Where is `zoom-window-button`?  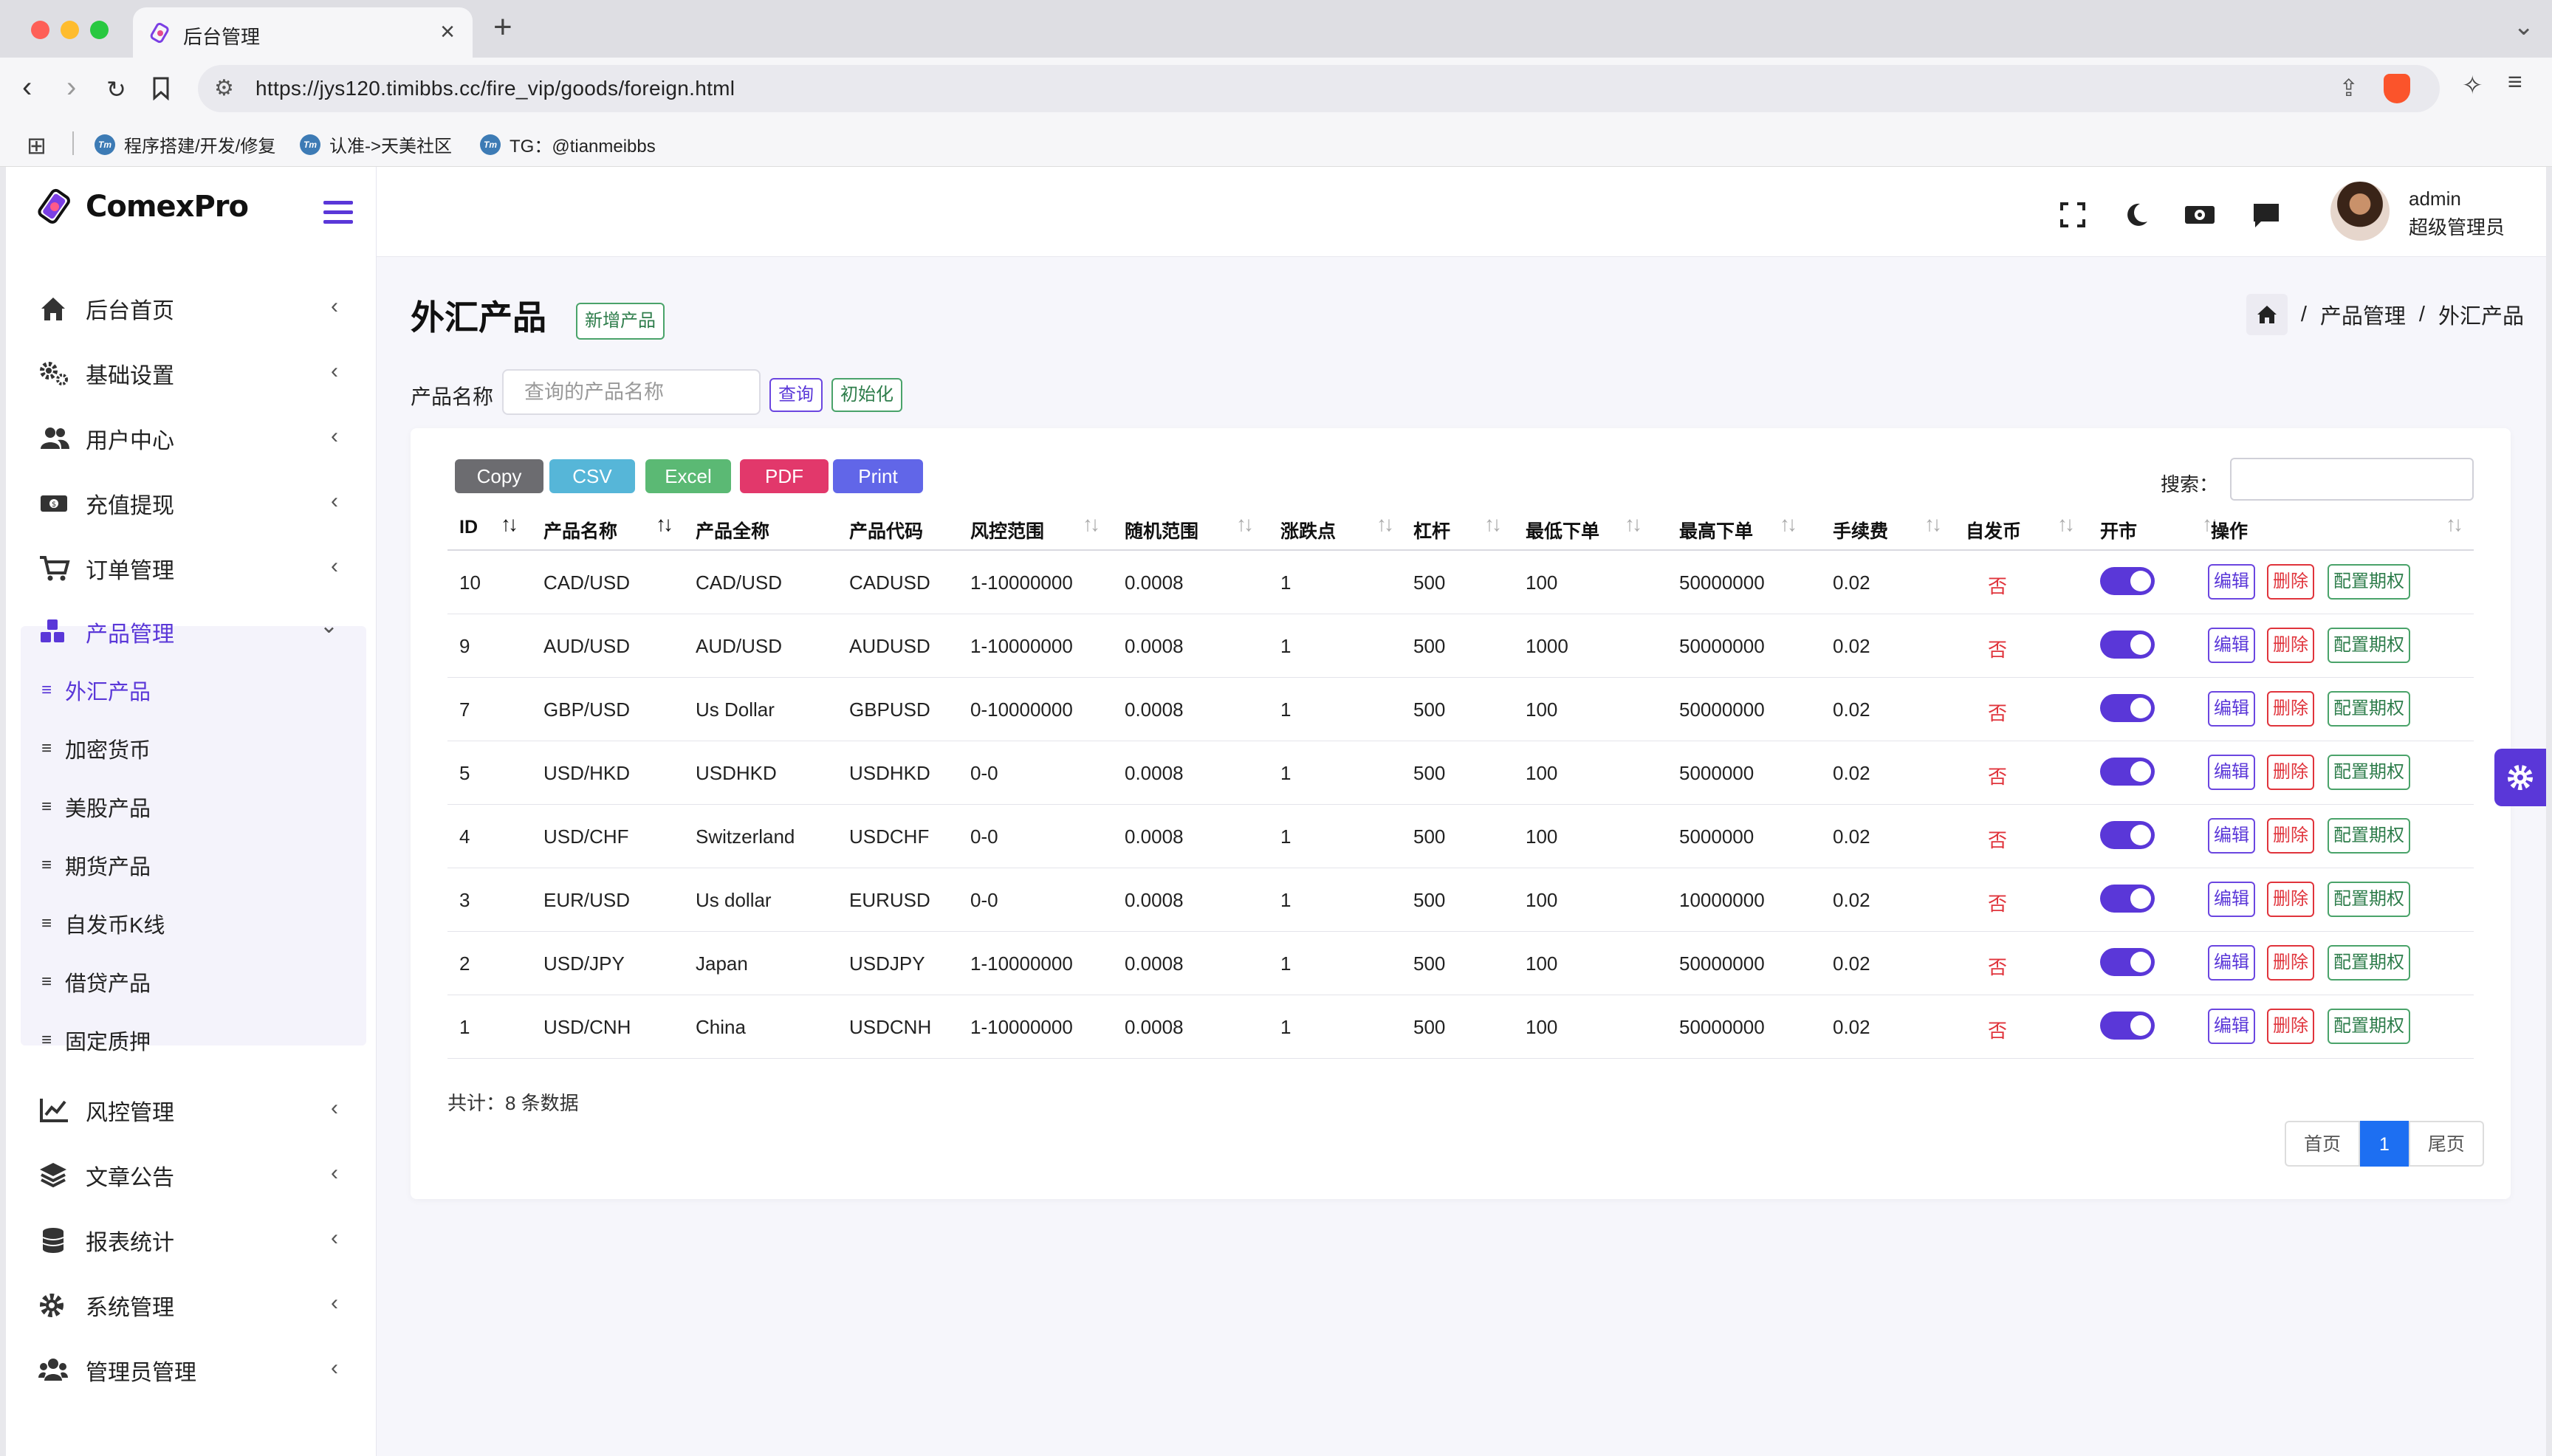
zoom-window-button is located at coordinates (100, 30).